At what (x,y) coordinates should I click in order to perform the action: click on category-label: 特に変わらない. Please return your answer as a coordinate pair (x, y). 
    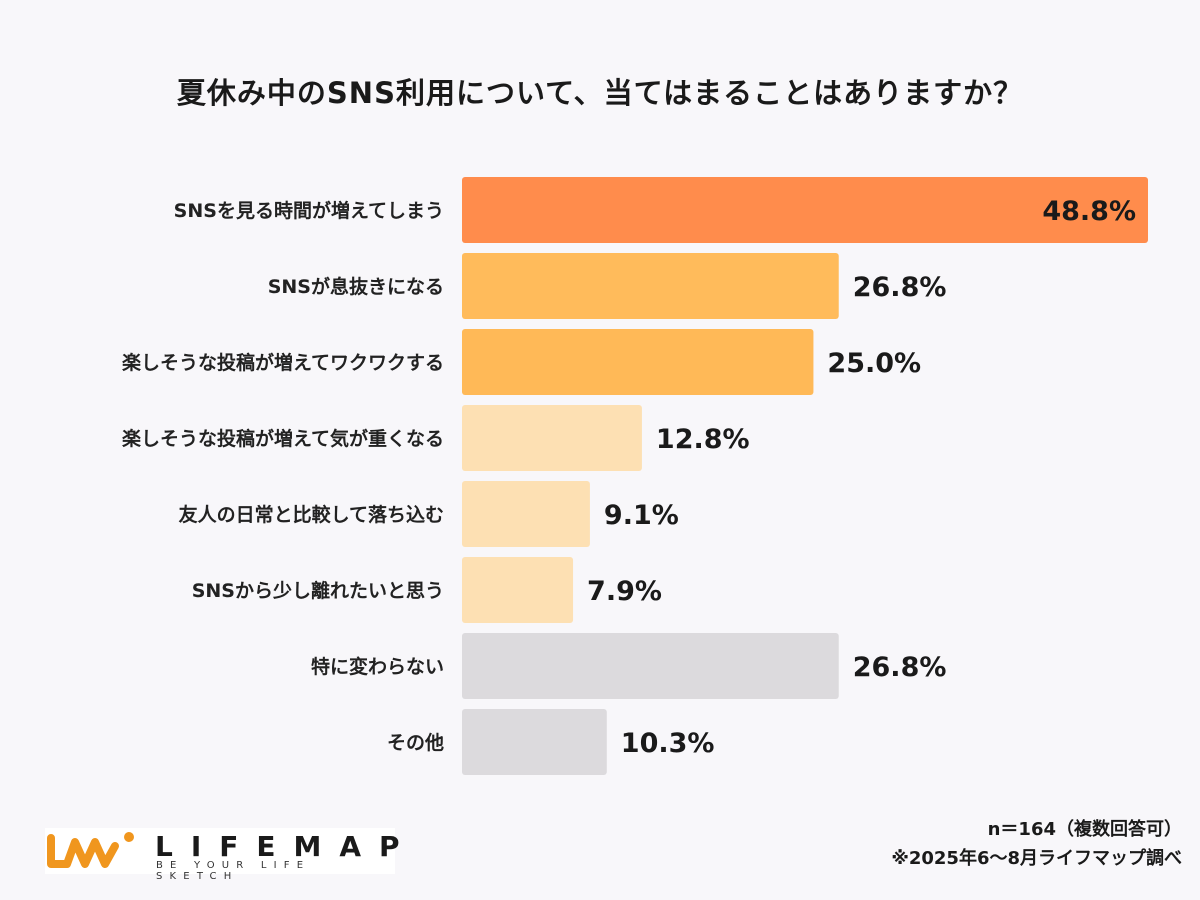
    Looking at the image, I should click on (377, 666).